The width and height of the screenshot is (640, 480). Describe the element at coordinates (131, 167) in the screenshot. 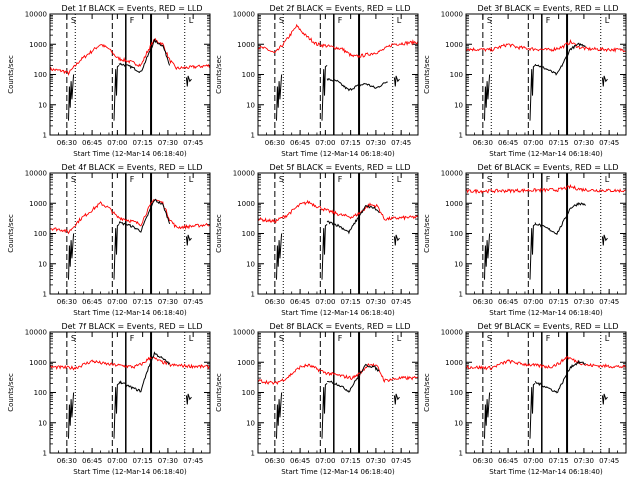

I see `chart-title: Det 4f BLACK = Events, RED = LLD` at that location.